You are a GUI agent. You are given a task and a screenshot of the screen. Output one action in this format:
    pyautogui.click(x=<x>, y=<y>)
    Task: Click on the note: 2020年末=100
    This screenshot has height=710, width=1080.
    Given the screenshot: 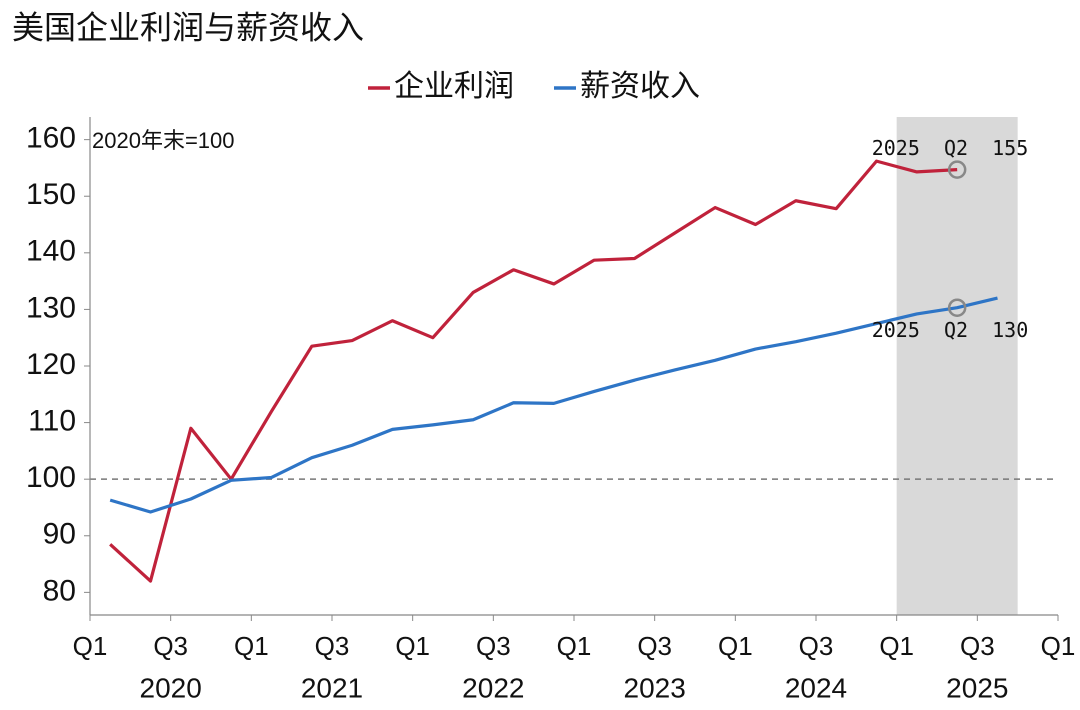 What is the action you would take?
    pyautogui.click(x=163, y=140)
    